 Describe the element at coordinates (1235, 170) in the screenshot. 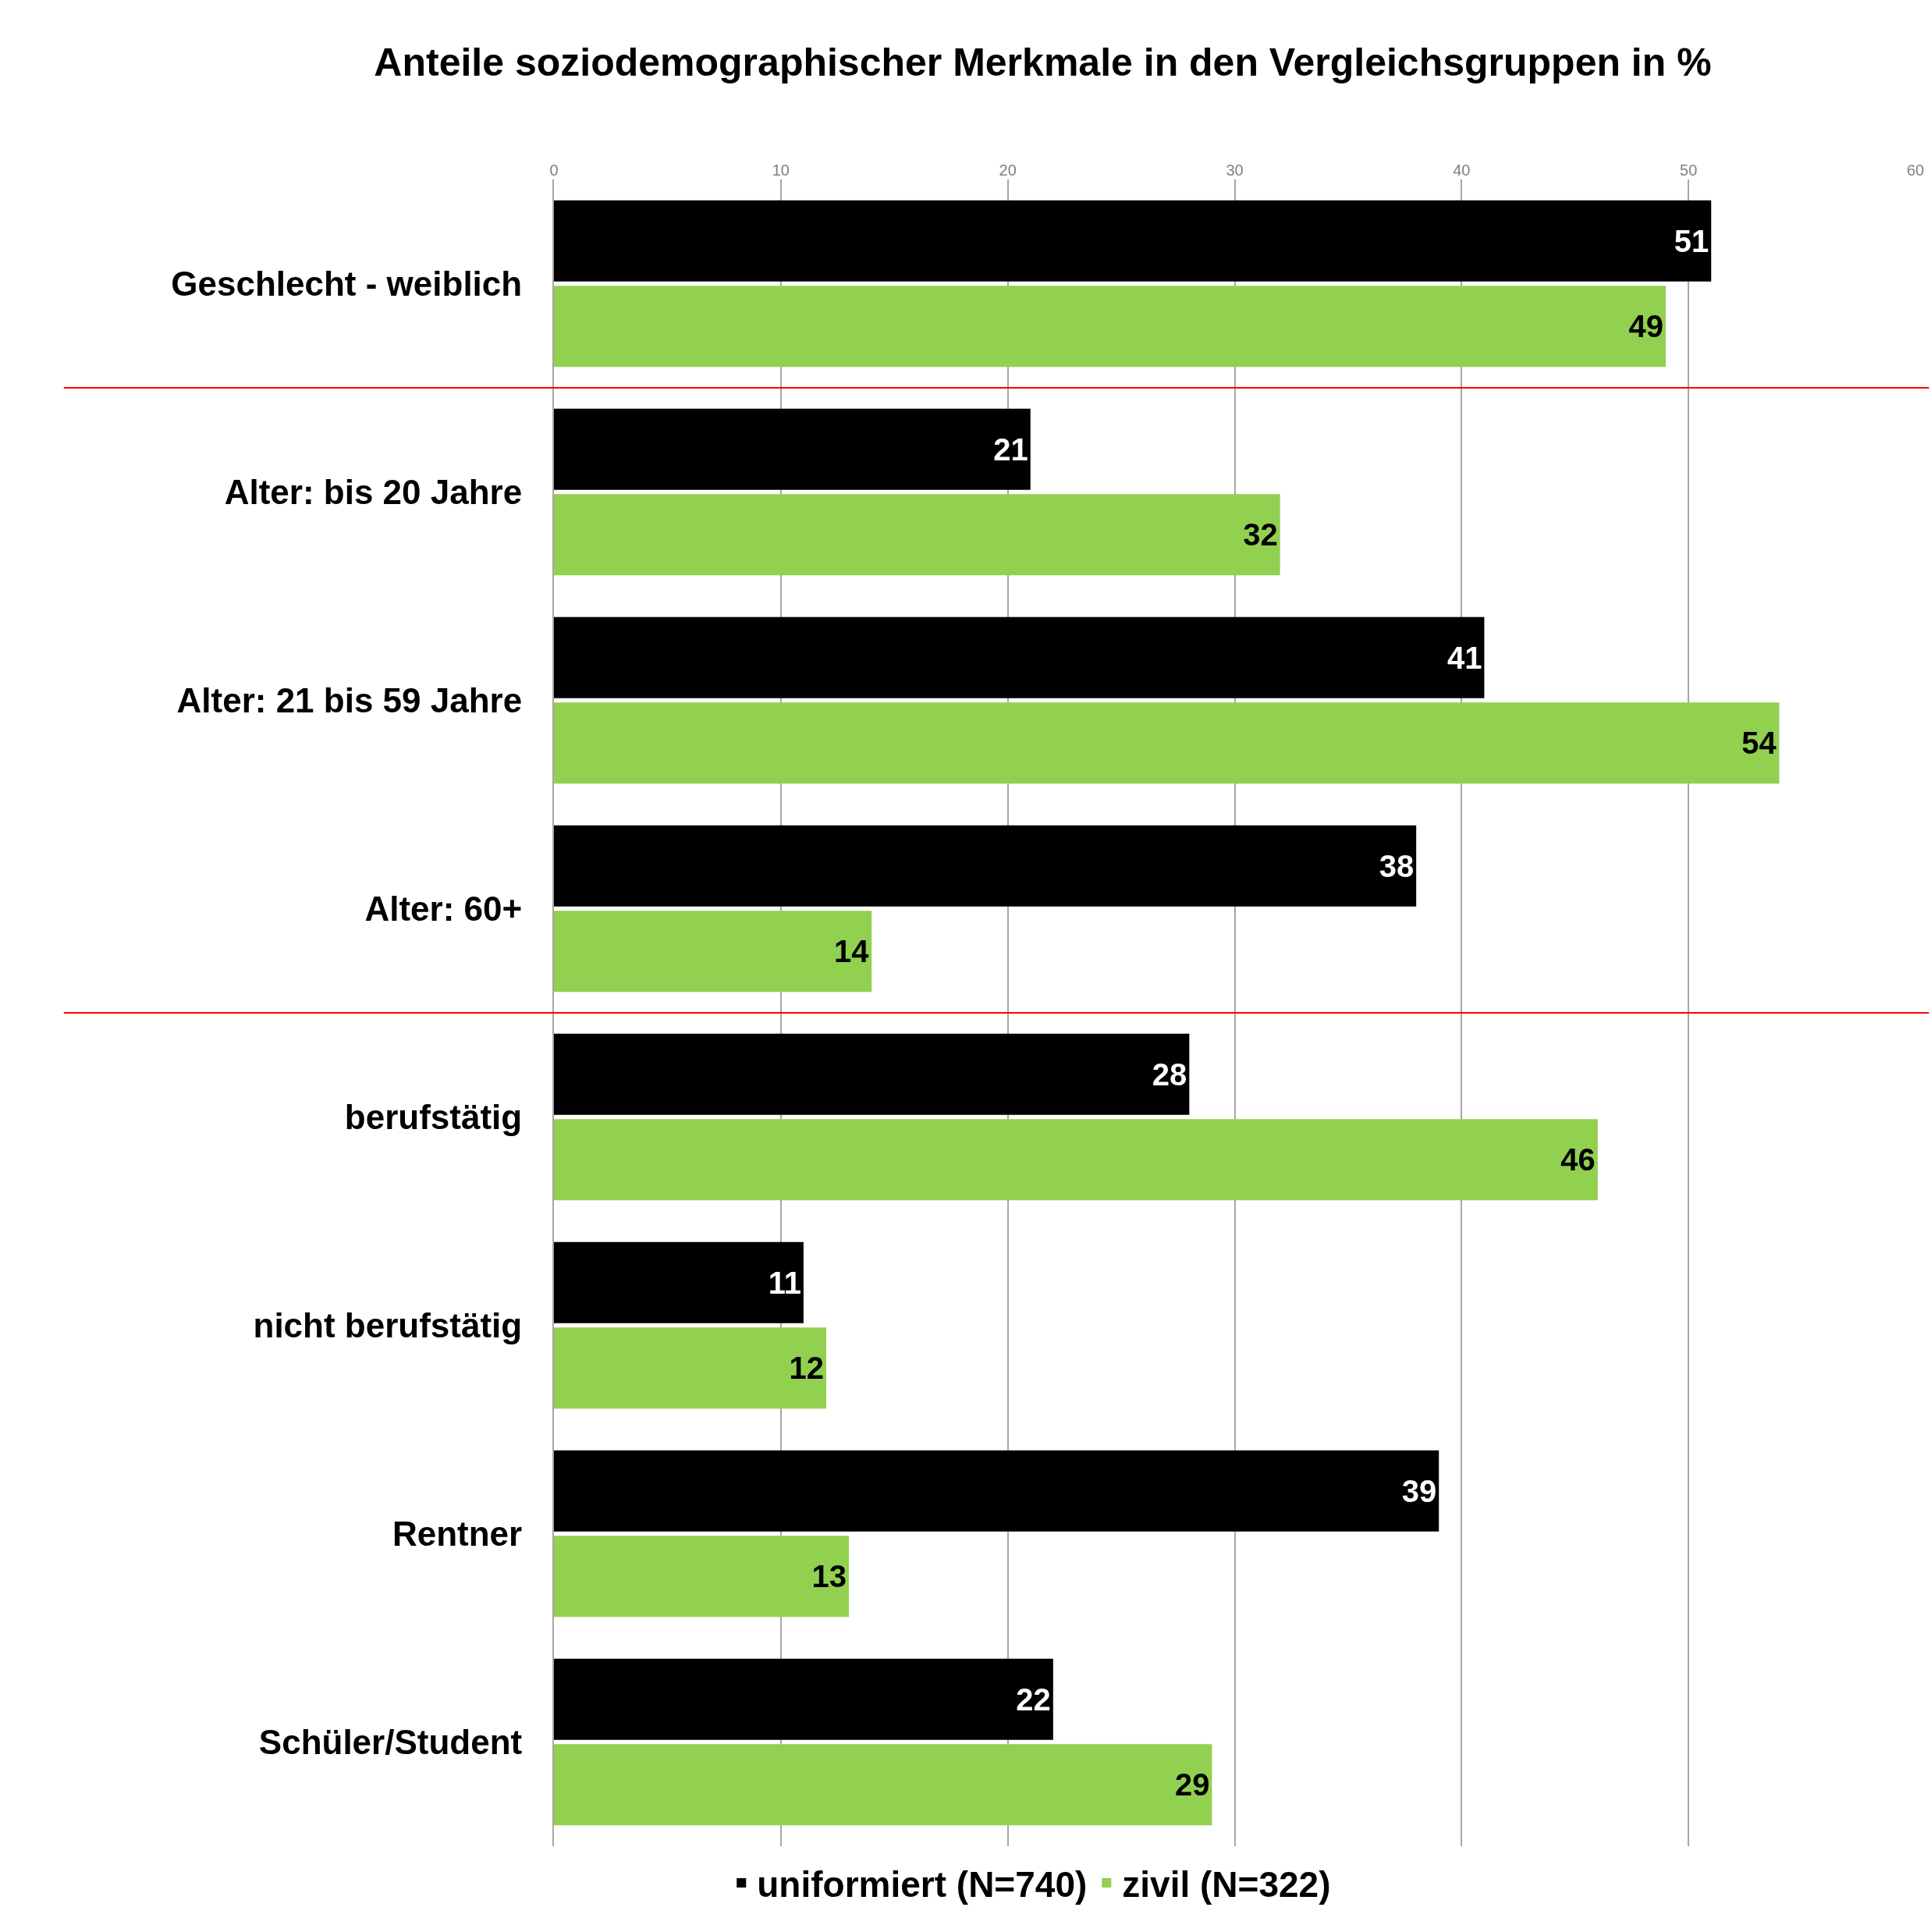

I see `x-tick-label: 30` at that location.